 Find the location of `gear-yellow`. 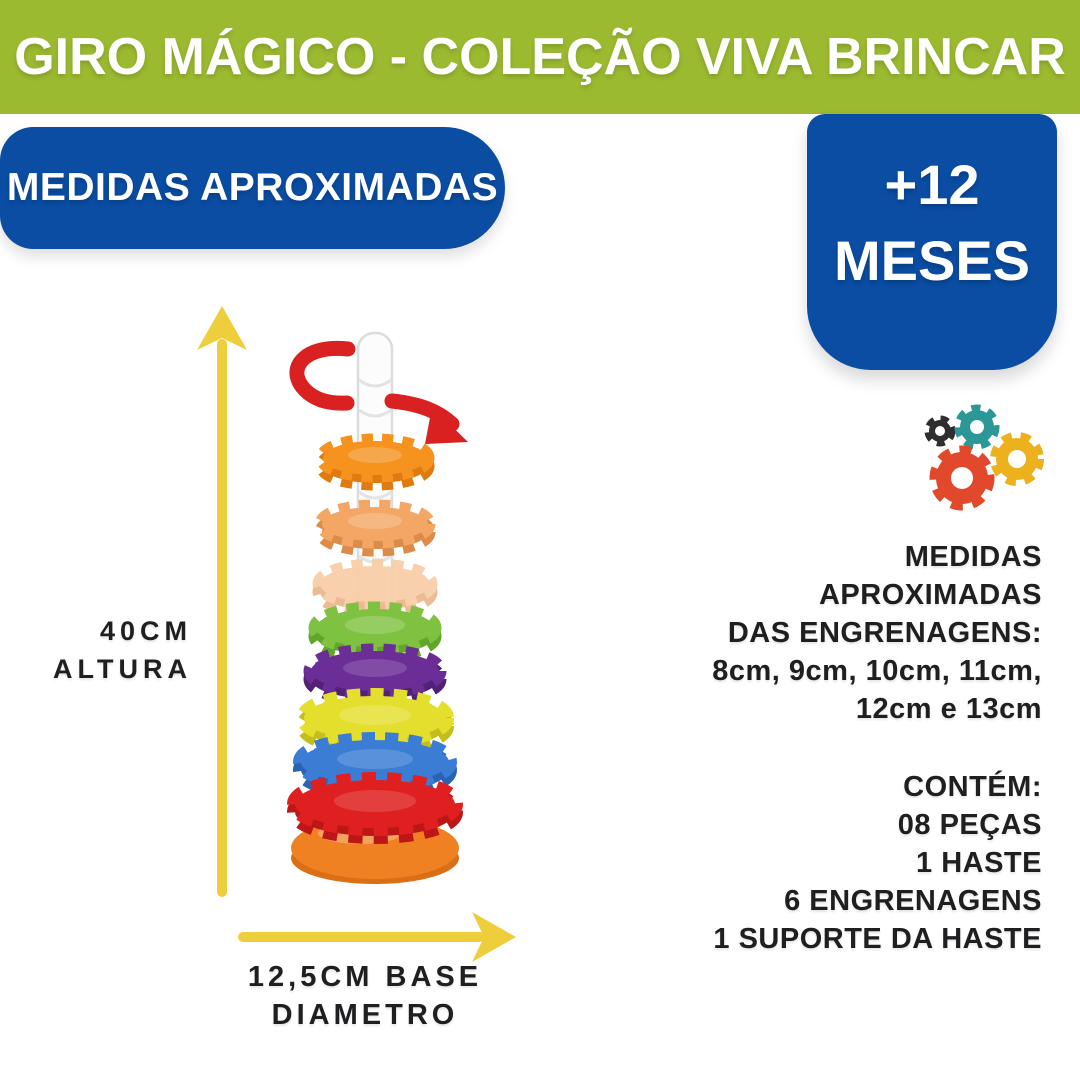

gear-yellow is located at coordinates (375, 722).